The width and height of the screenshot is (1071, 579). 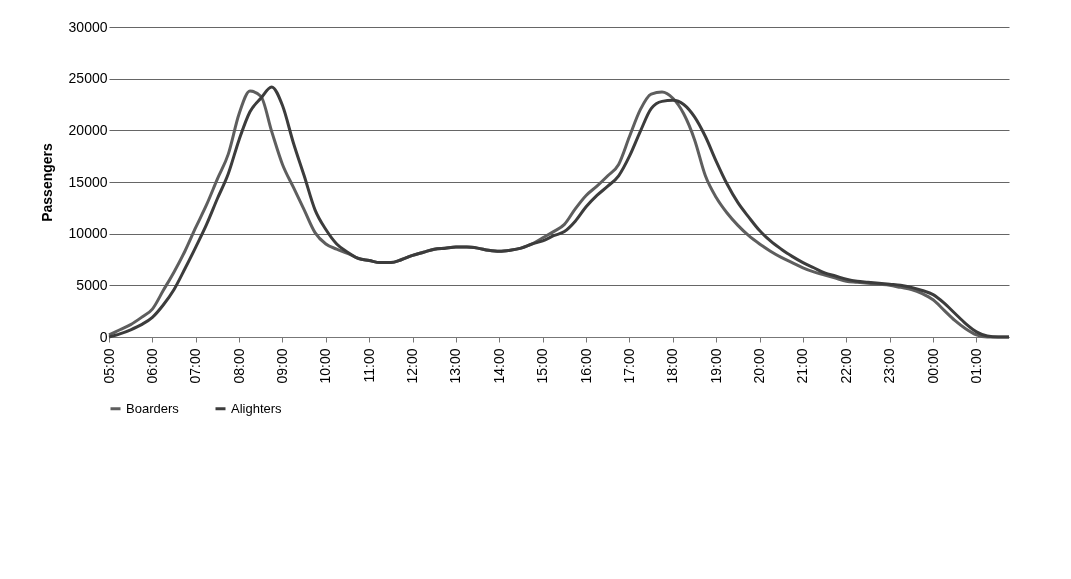 What do you see at coordinates (257, 408) in the screenshot?
I see `legend-label: Alighters` at bounding box center [257, 408].